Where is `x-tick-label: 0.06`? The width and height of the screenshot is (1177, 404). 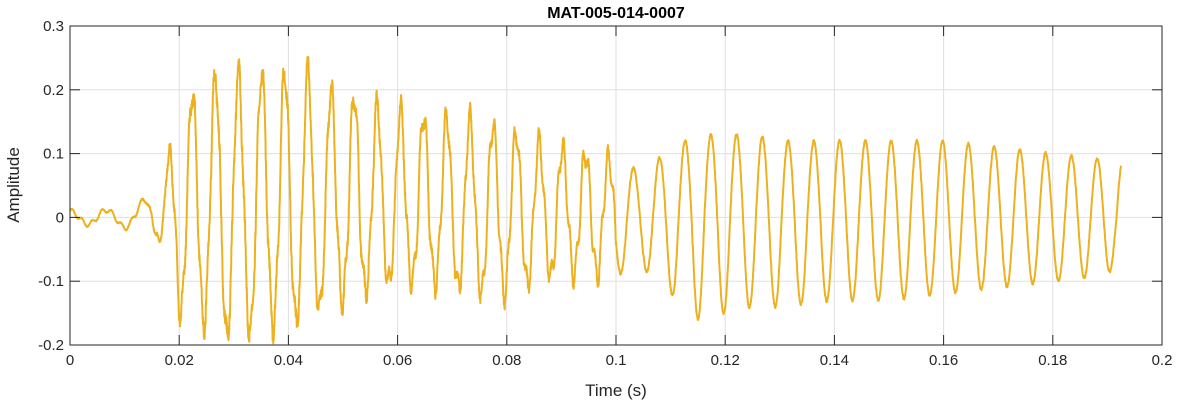 x-tick-label: 0.06 is located at coordinates (397, 360).